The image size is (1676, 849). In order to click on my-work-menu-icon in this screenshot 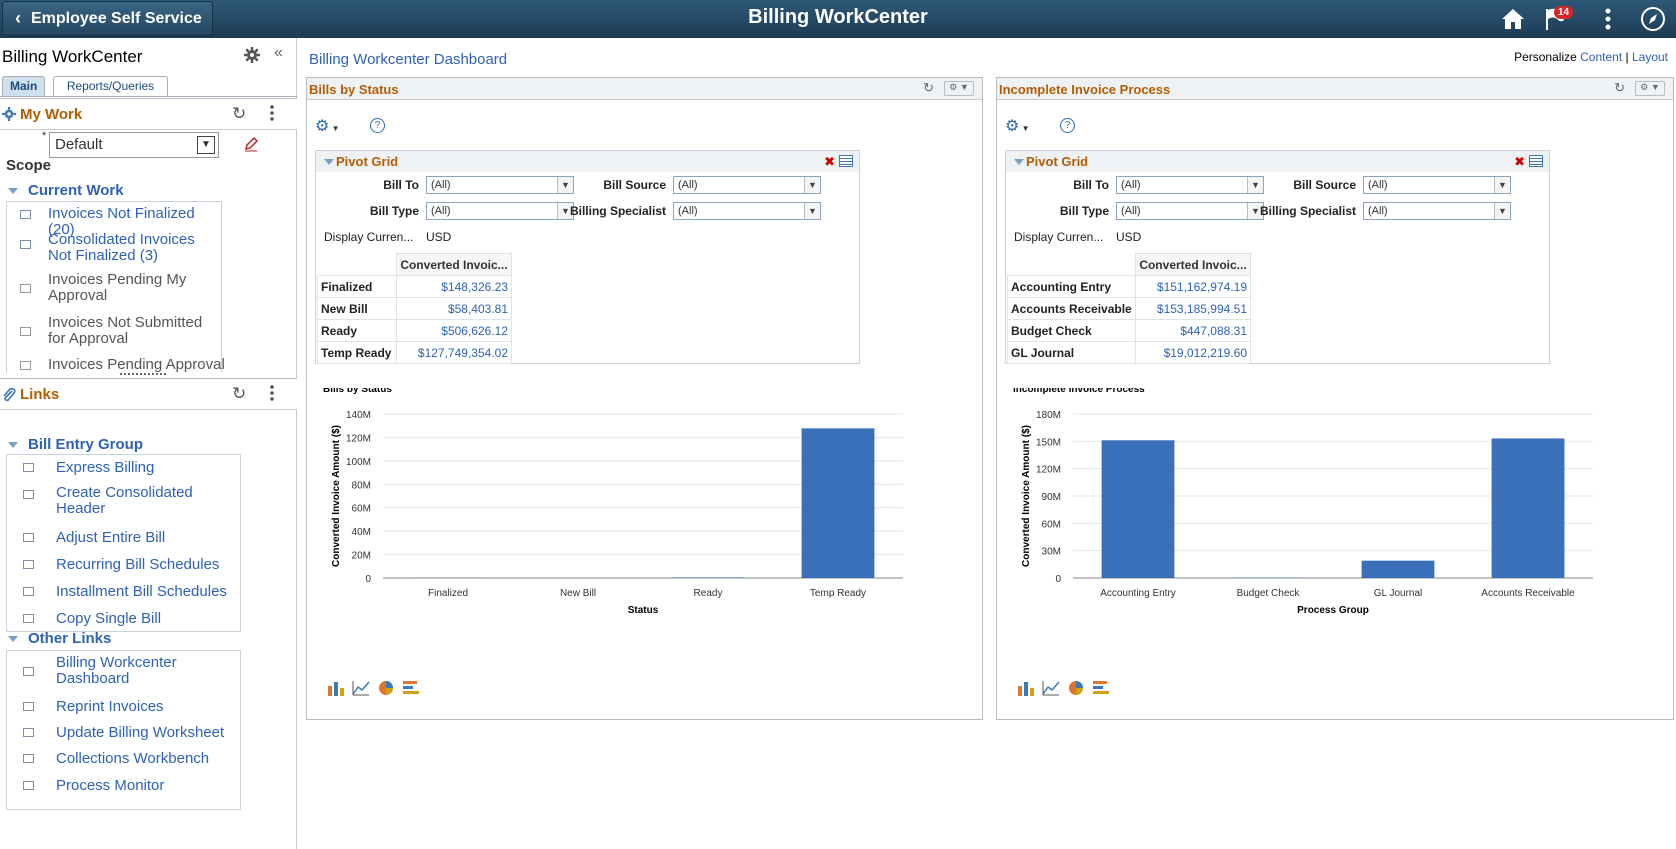, I will do `click(272, 115)`.